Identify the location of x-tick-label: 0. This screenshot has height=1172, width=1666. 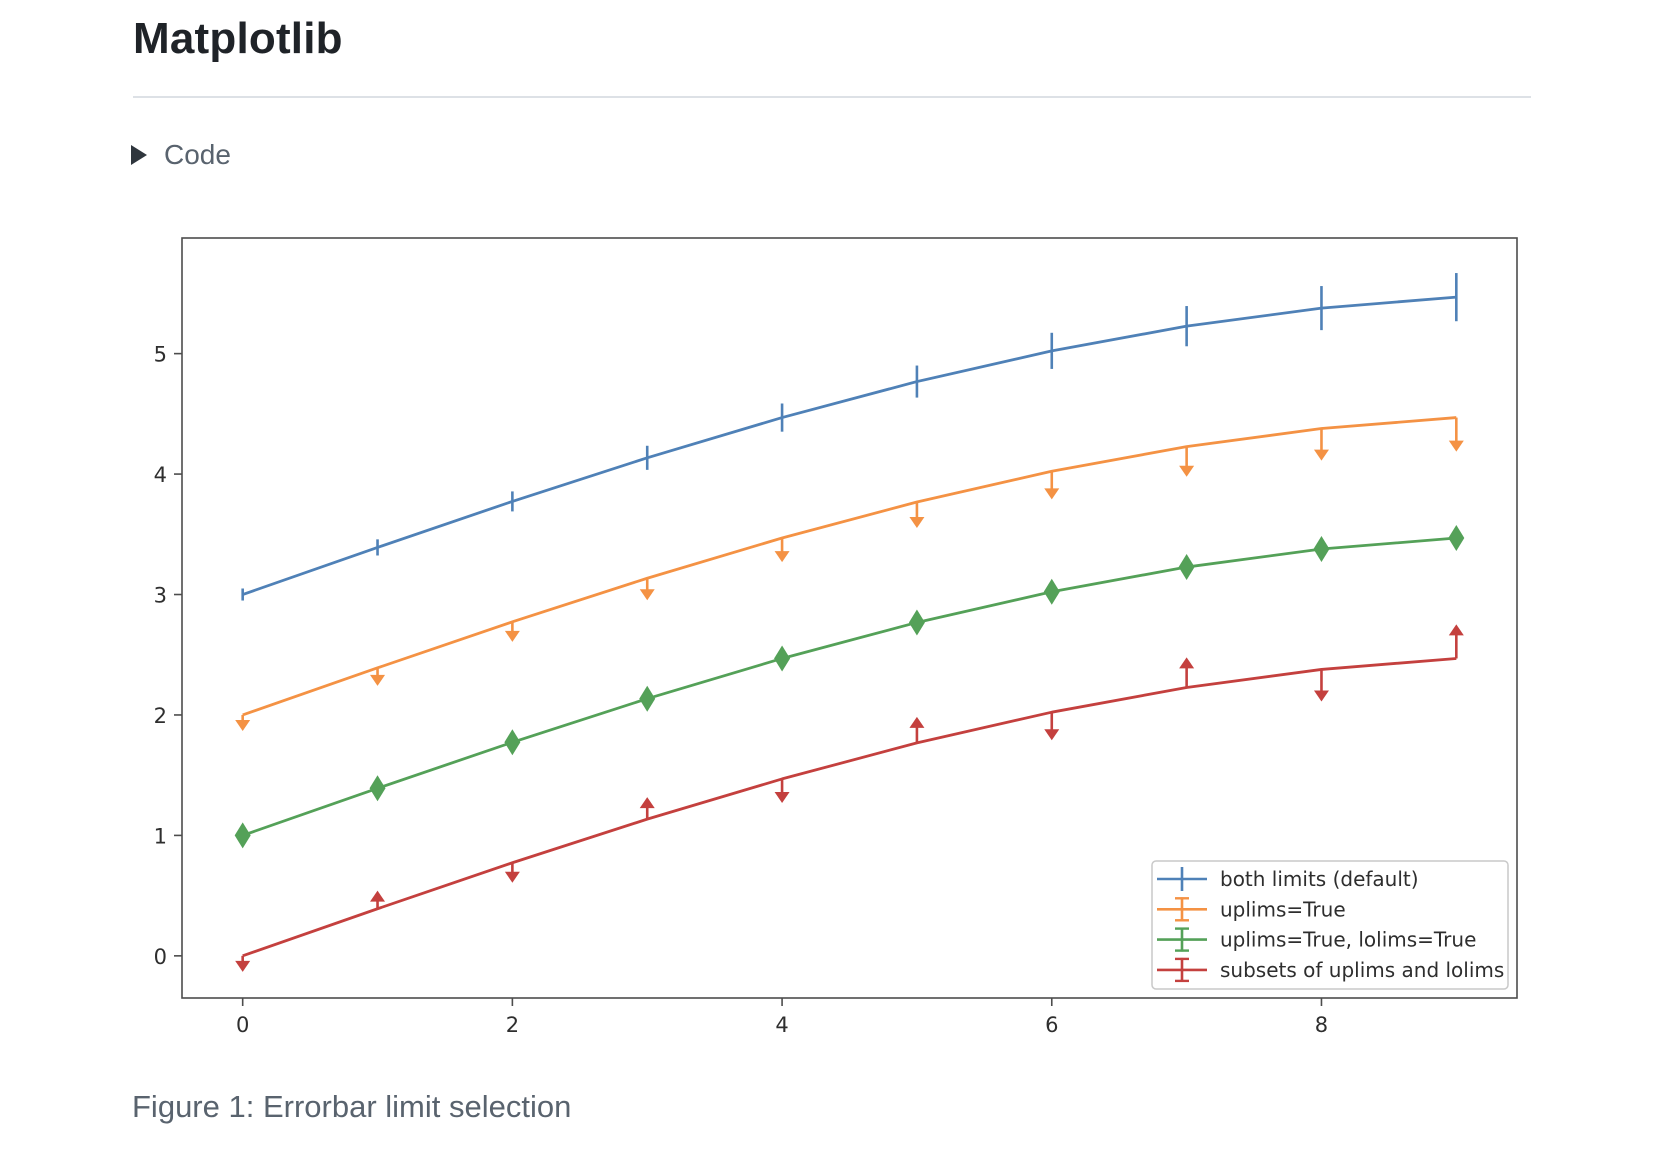
(242, 1025).